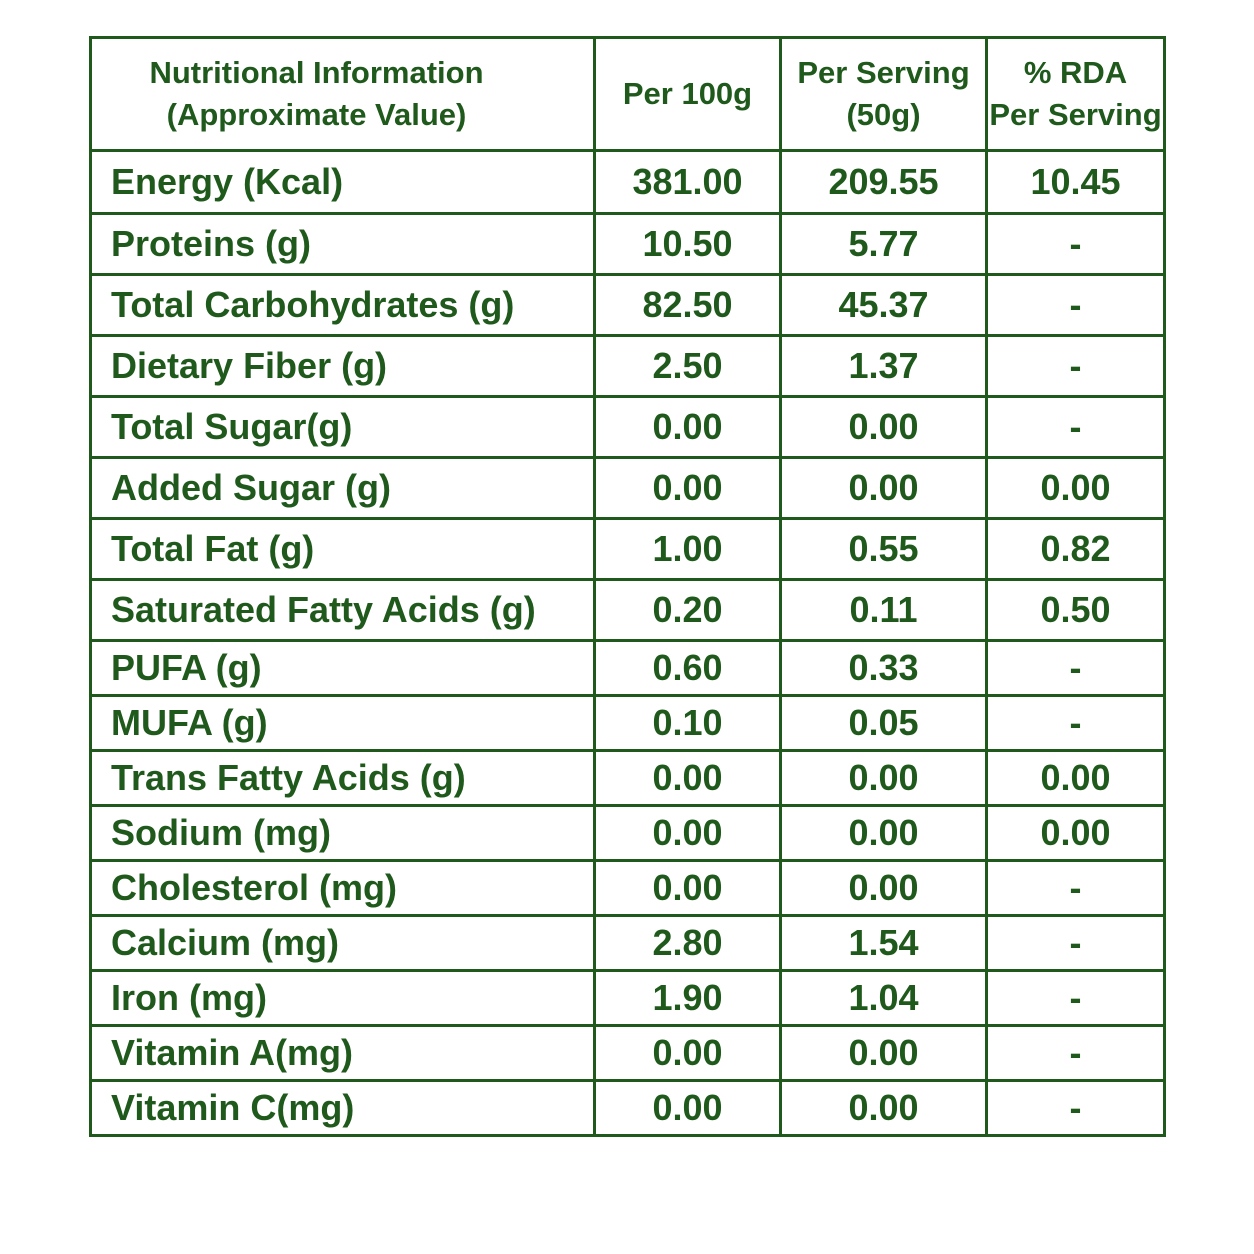 The width and height of the screenshot is (1254, 1254). What do you see at coordinates (342, 549) in the screenshot?
I see `nutrient-cell: Total Fat (g)` at bounding box center [342, 549].